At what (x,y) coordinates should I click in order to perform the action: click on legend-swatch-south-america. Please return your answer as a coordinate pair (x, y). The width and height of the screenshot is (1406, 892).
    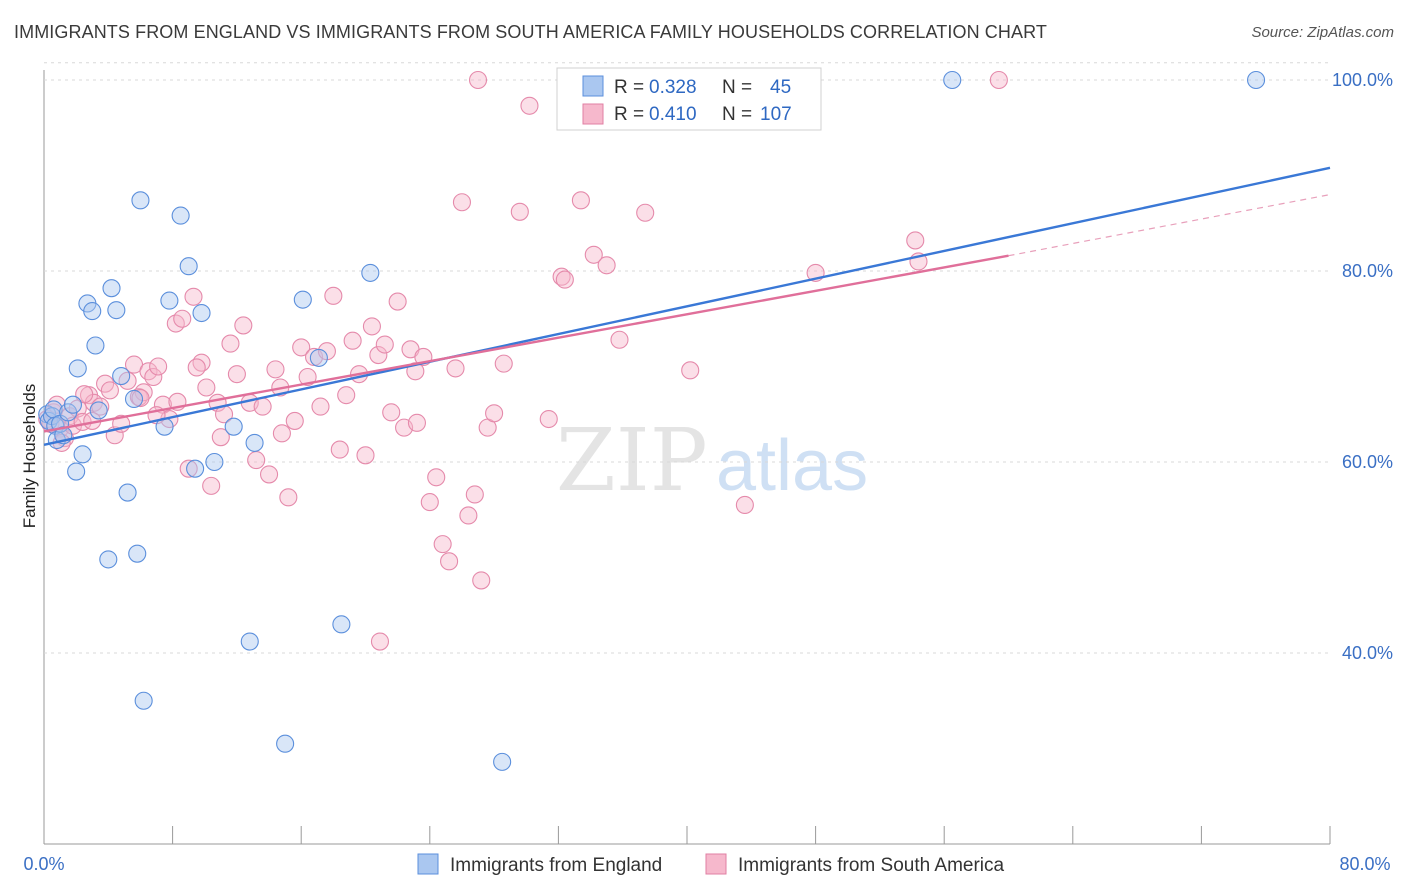
    Looking at the image, I should click on (593, 114).